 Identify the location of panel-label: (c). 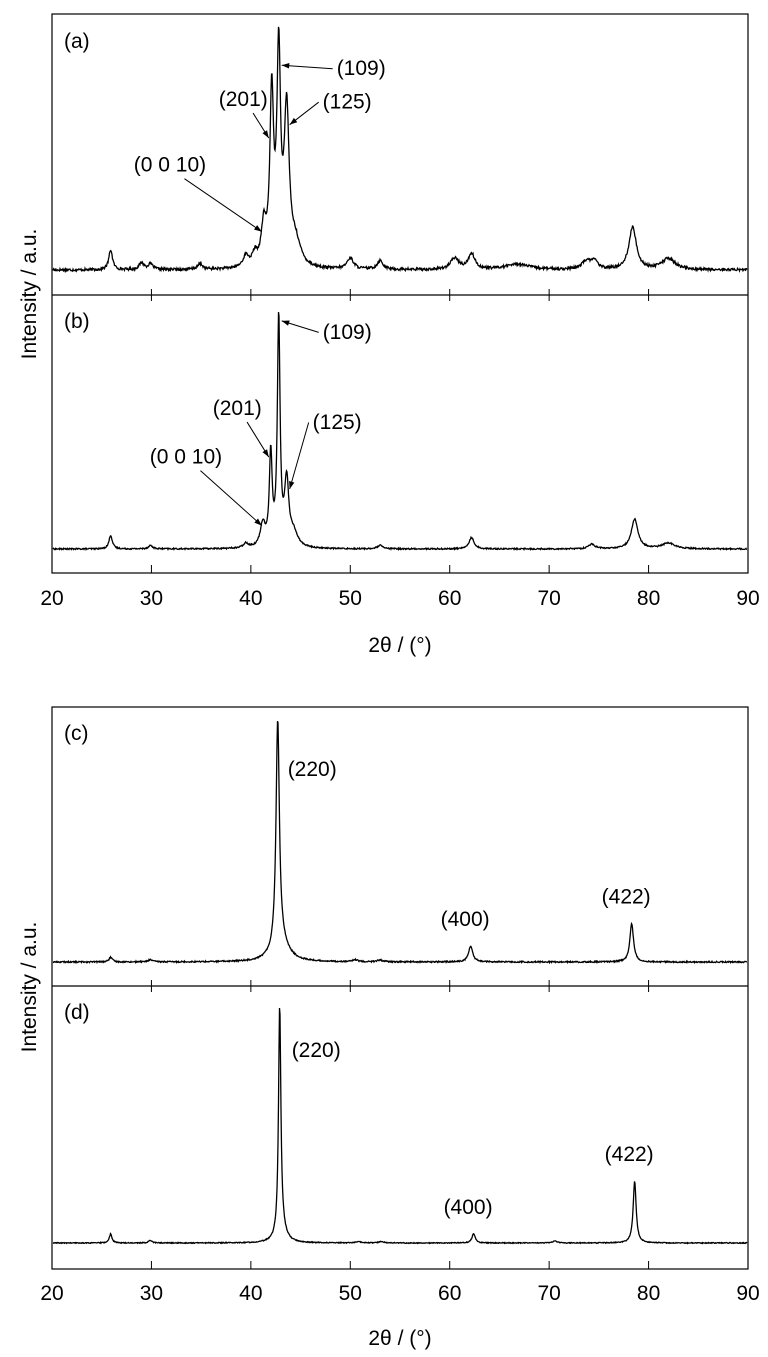
(76, 733).